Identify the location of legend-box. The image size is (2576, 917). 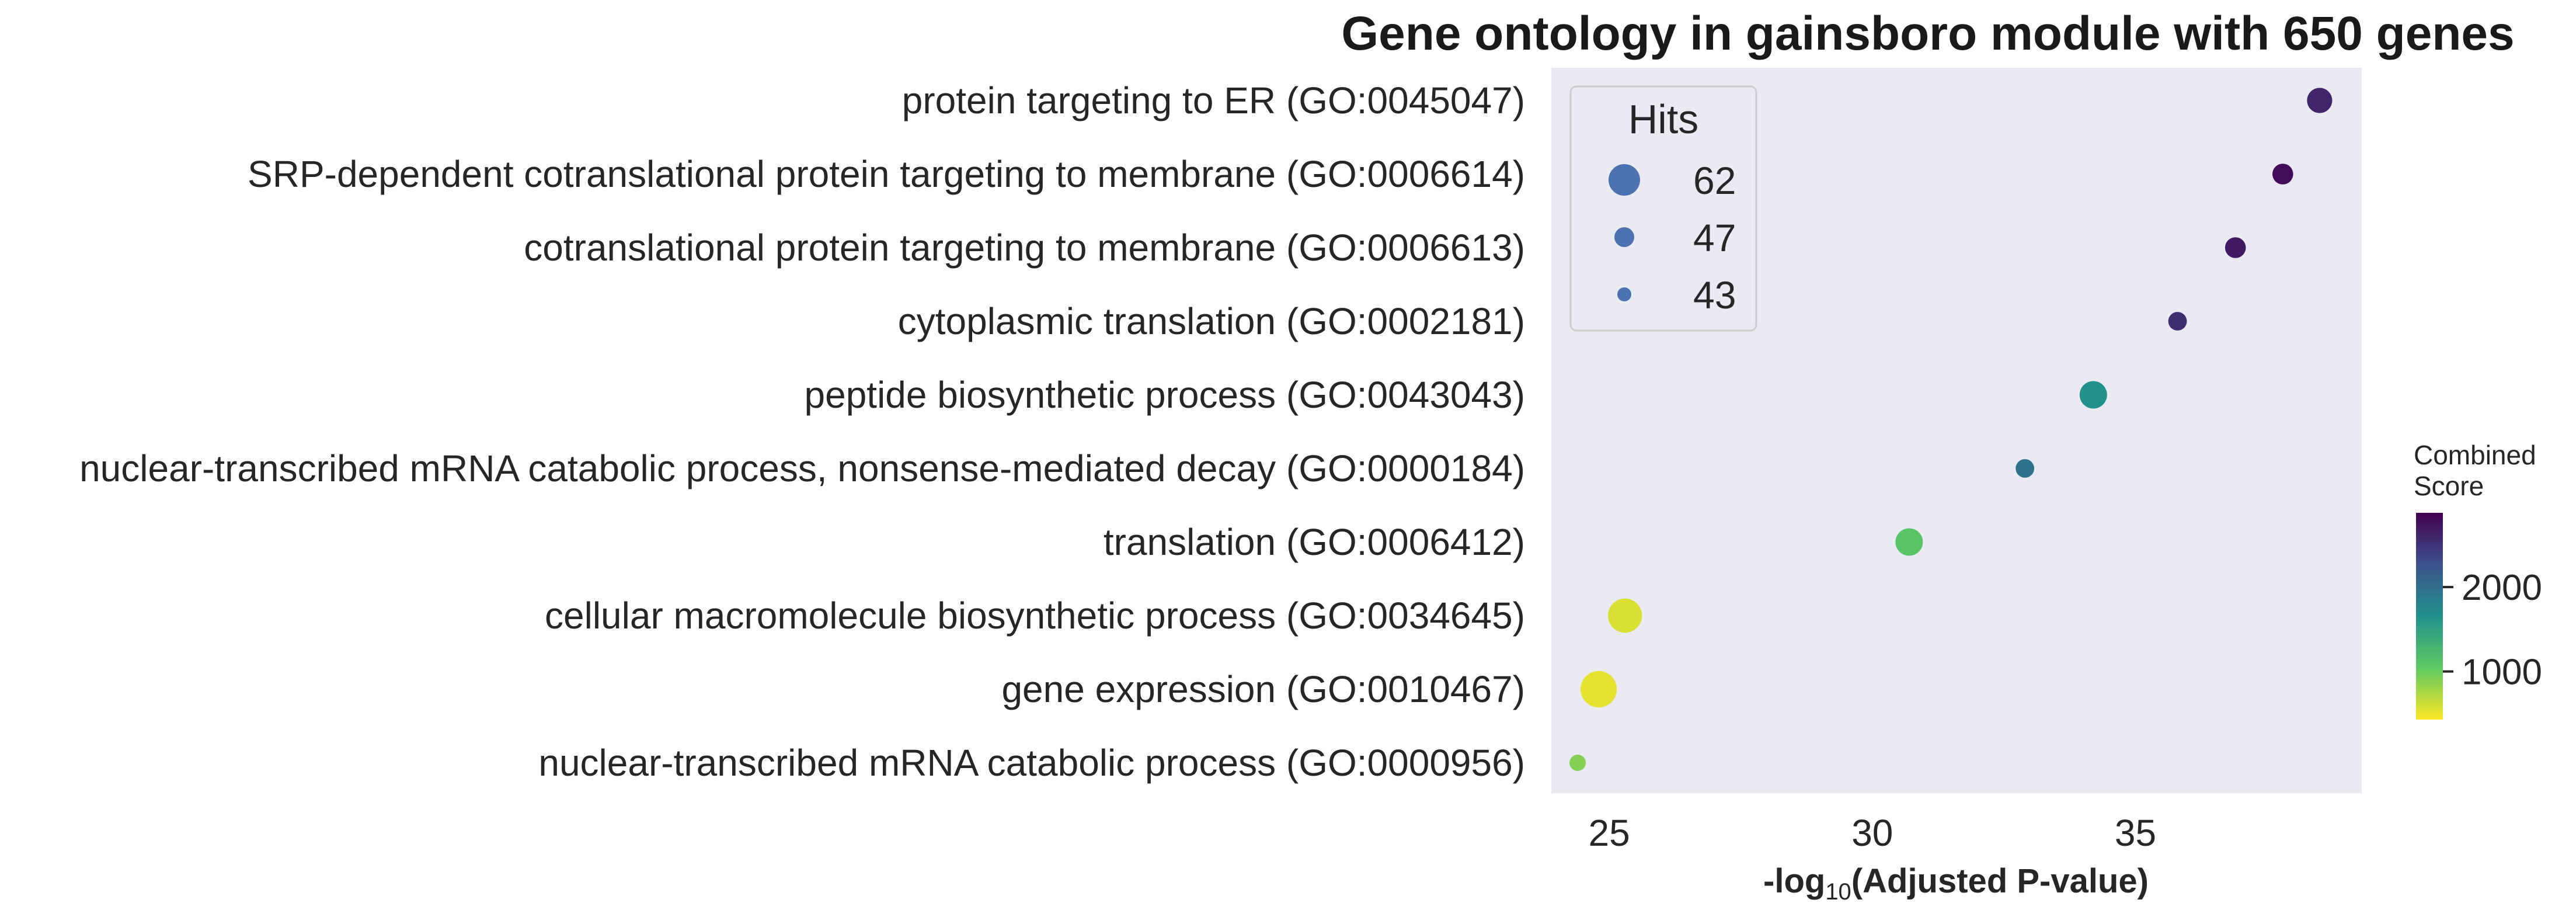
(1663, 208).